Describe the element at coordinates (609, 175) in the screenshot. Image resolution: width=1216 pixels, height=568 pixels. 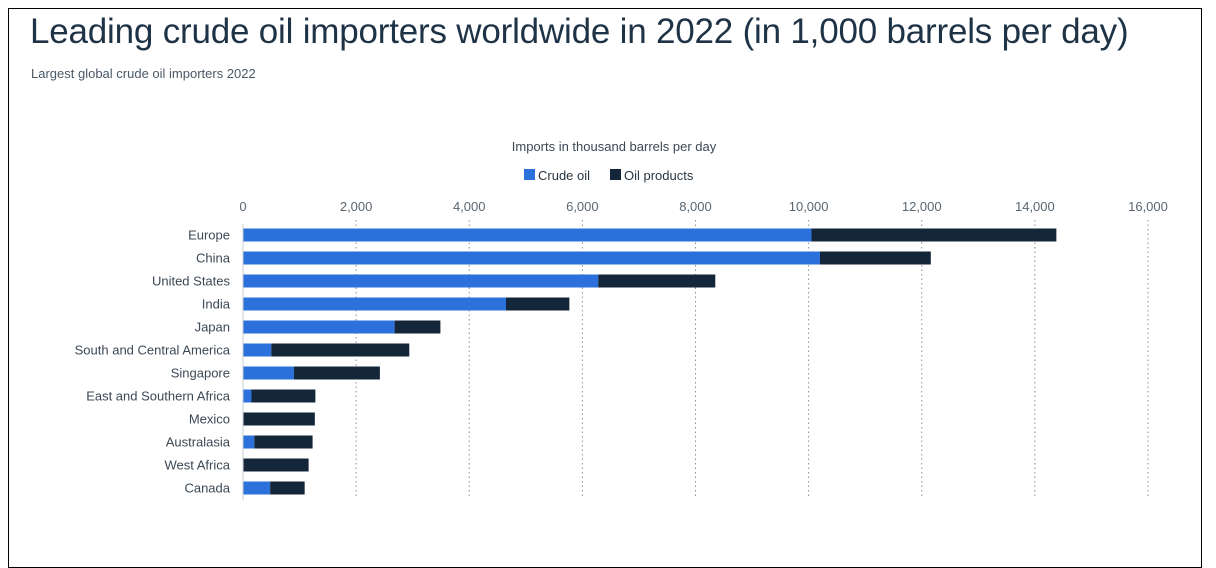
I see `legend: Crude oil Oil products` at that location.